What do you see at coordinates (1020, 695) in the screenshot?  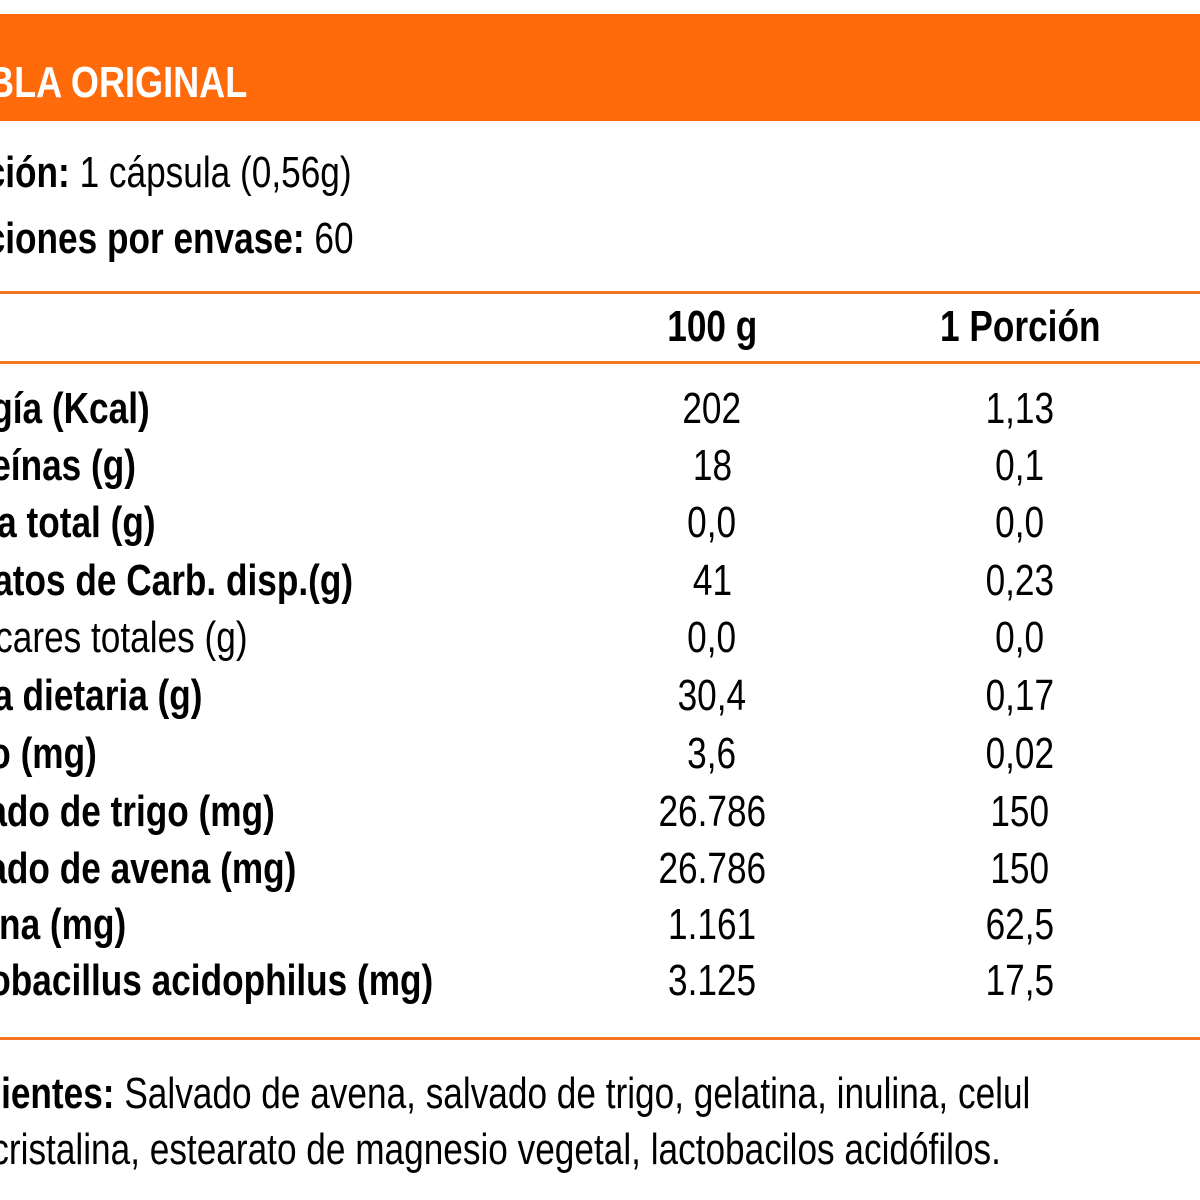 I see `row-value-portion: 0,17` at bounding box center [1020, 695].